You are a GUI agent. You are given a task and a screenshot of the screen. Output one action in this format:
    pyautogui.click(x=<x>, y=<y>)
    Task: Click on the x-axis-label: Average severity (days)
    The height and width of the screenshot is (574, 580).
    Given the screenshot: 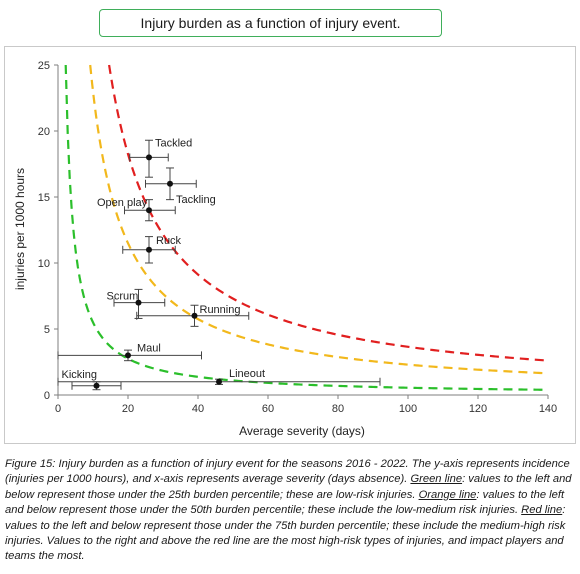 What is the action you would take?
    pyautogui.click(x=302, y=431)
    